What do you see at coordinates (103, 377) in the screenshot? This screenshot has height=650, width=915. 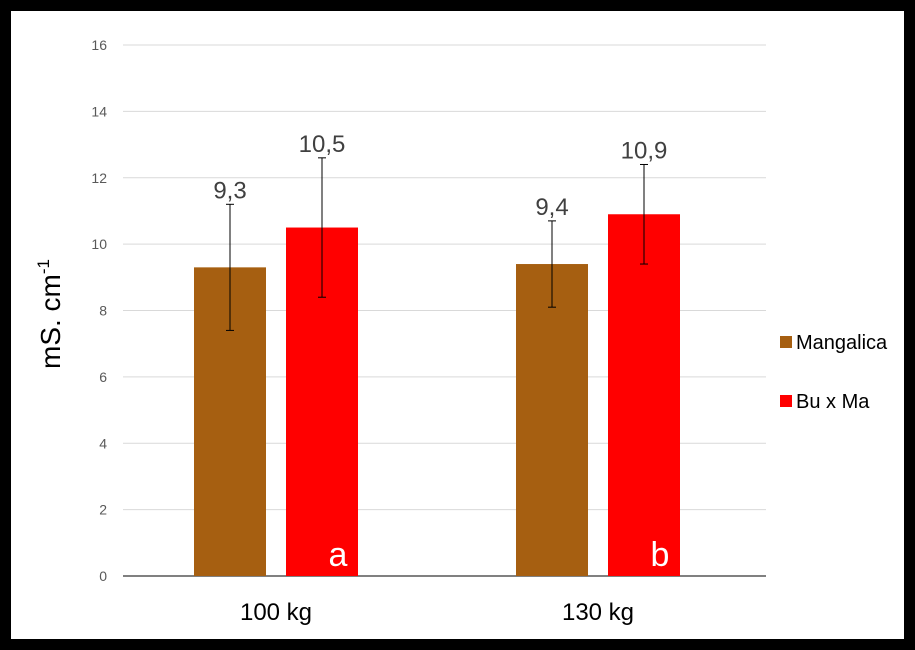 I see `y-tick-label: 6` at bounding box center [103, 377].